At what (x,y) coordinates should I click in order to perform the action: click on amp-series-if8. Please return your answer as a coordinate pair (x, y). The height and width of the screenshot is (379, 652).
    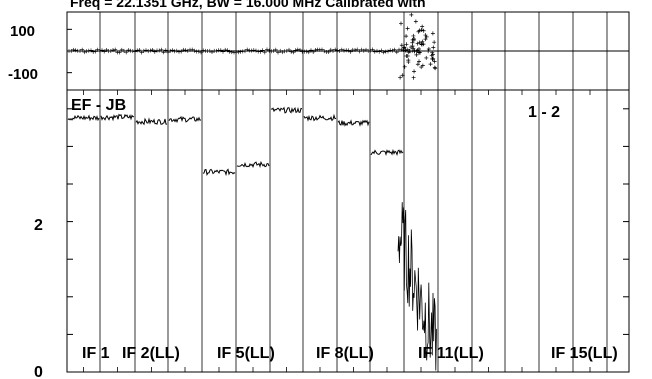
    Looking at the image, I should click on (320, 117).